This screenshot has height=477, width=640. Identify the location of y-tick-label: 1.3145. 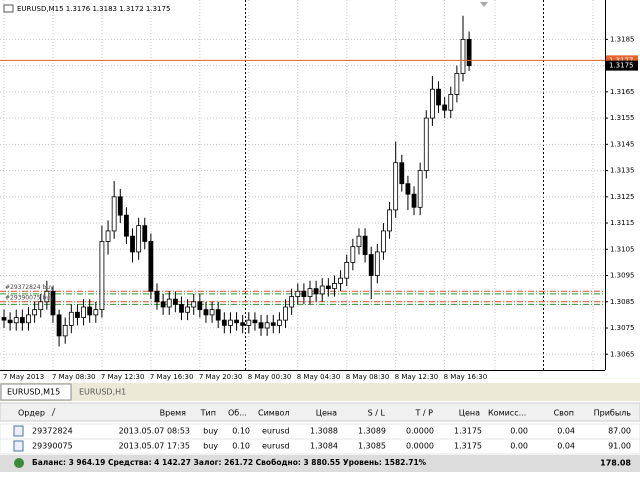
(622, 144).